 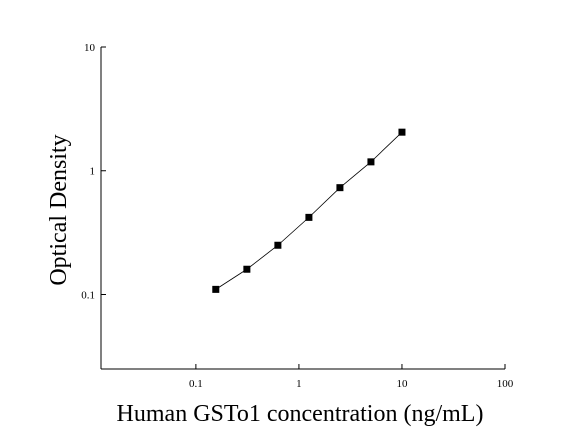 What do you see at coordinates (59, 209) in the screenshot?
I see `y-axis-title: Optical Density` at bounding box center [59, 209].